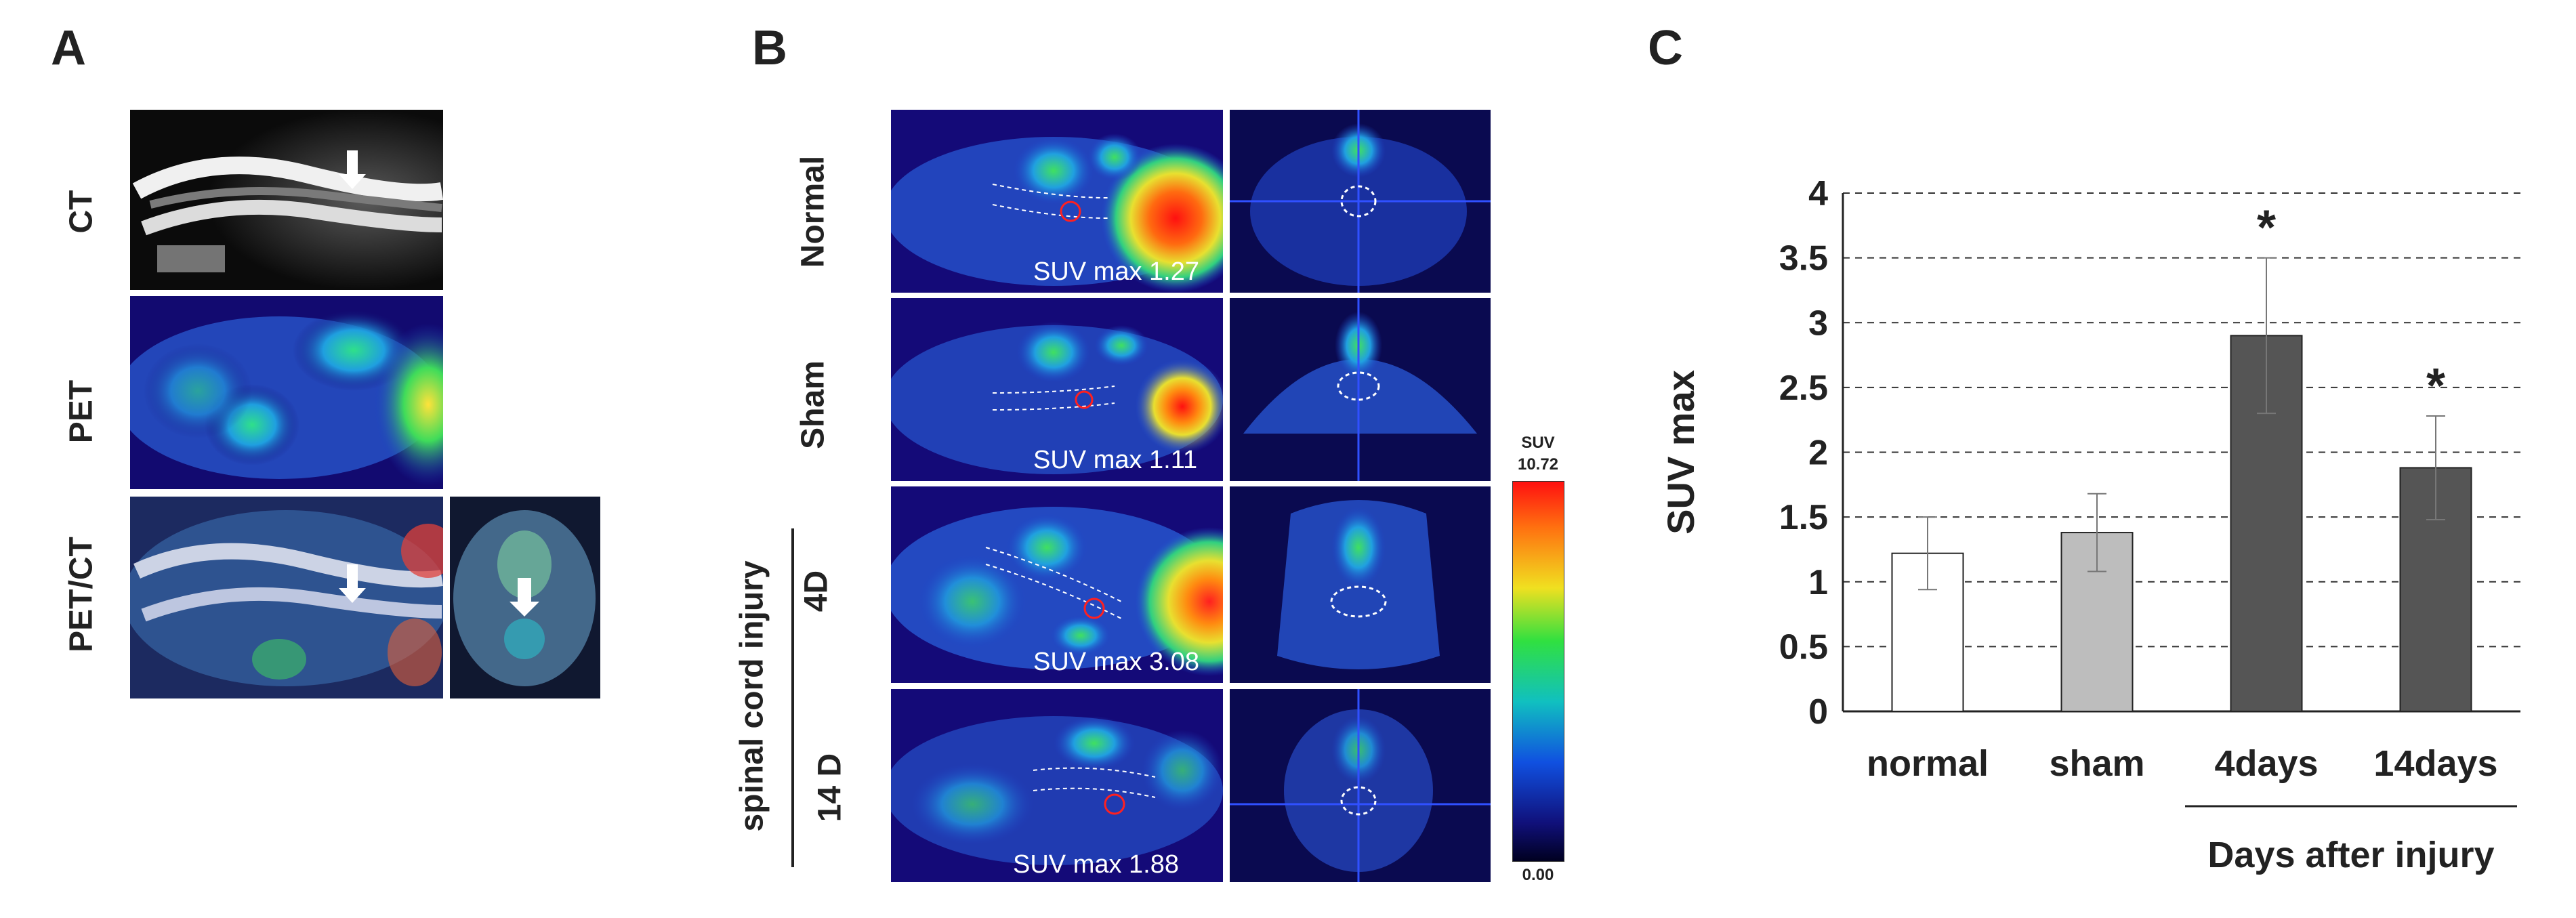 This screenshot has height=918, width=2576. What do you see at coordinates (1818, 323) in the screenshot?
I see `y-tick-label: 3` at bounding box center [1818, 323].